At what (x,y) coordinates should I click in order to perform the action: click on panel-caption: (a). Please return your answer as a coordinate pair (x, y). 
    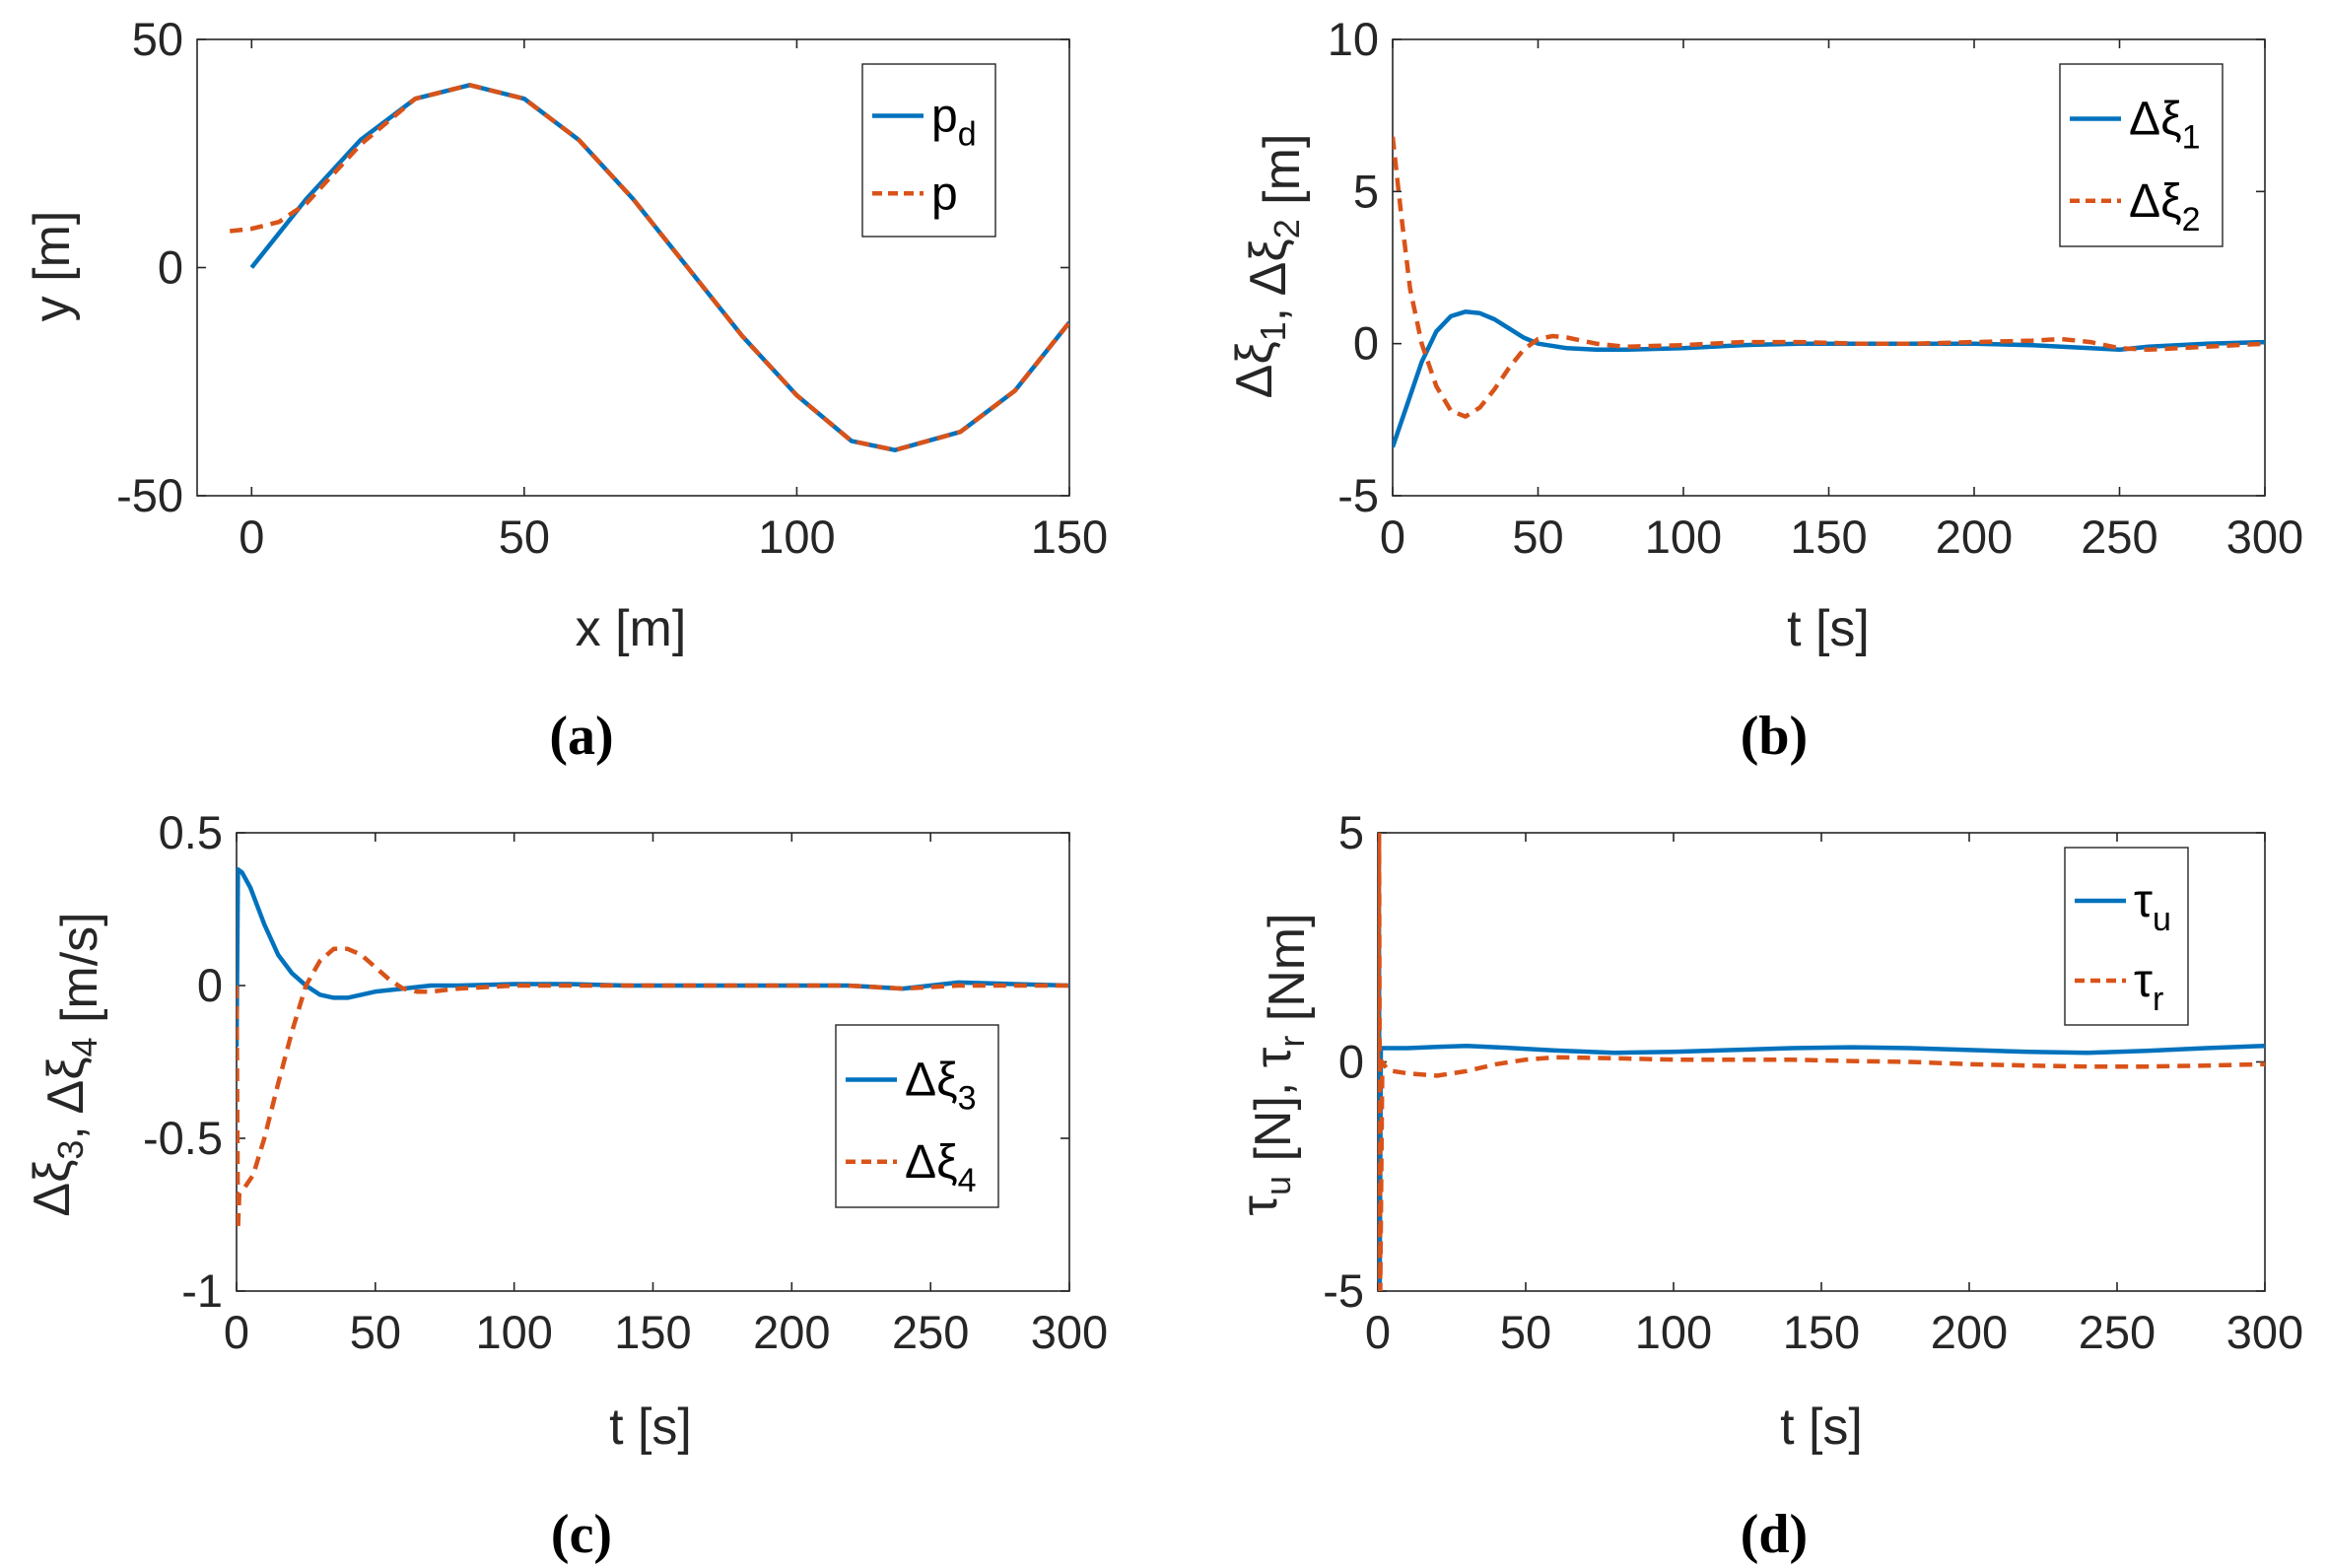
    Looking at the image, I should click on (581, 736).